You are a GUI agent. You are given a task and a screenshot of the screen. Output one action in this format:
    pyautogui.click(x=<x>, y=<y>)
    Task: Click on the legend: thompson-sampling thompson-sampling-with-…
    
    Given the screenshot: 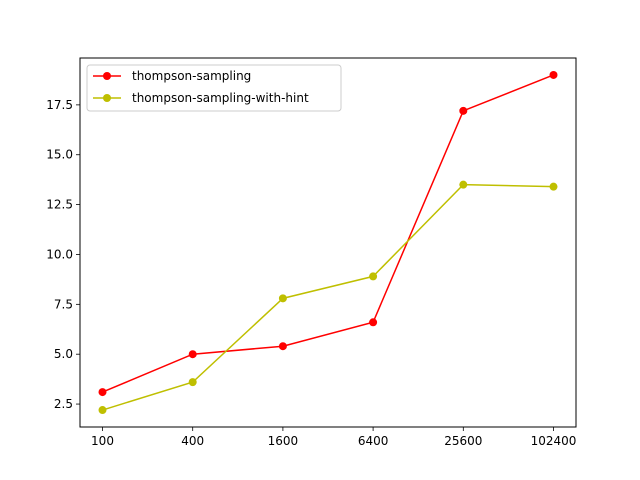 What is the action you would take?
    pyautogui.click(x=214, y=88)
    